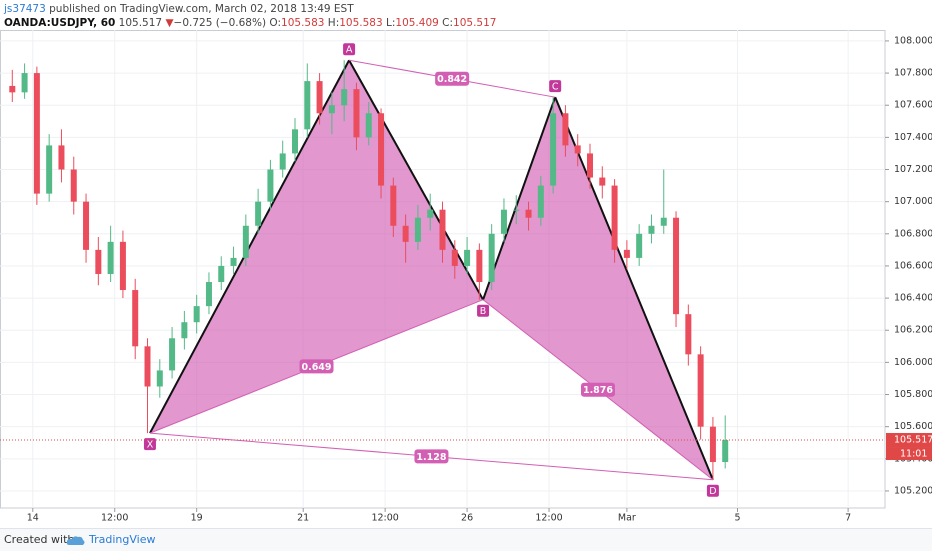 The width and height of the screenshot is (932, 551). What do you see at coordinates (25, 9) in the screenshot?
I see `author: js37473` at bounding box center [25, 9].